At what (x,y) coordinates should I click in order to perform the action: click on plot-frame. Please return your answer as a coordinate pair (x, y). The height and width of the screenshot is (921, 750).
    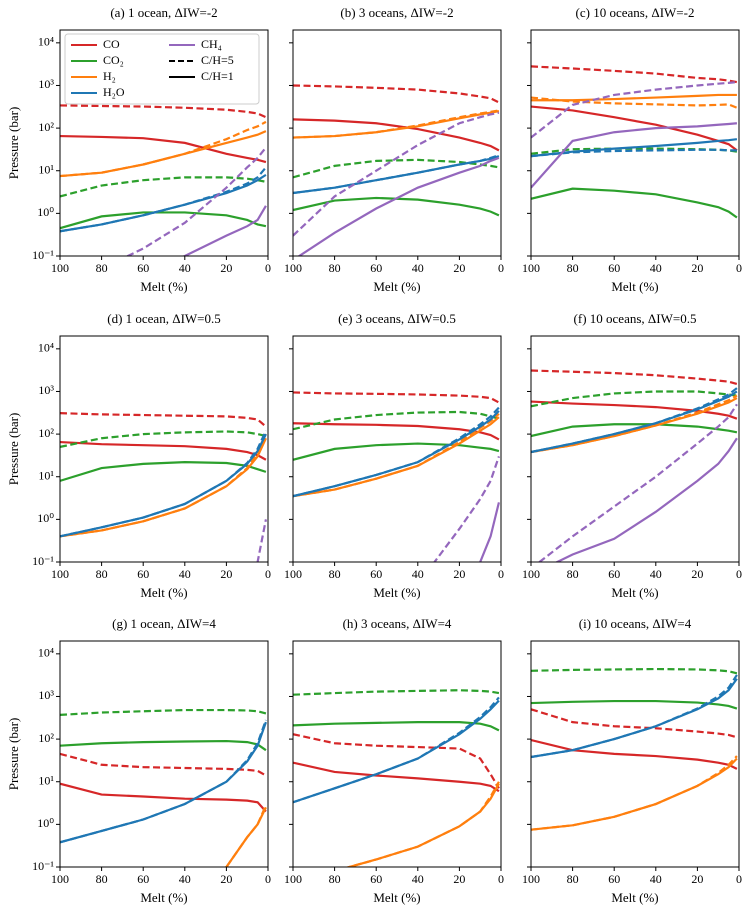
    Looking at the image, I should click on (397, 754).